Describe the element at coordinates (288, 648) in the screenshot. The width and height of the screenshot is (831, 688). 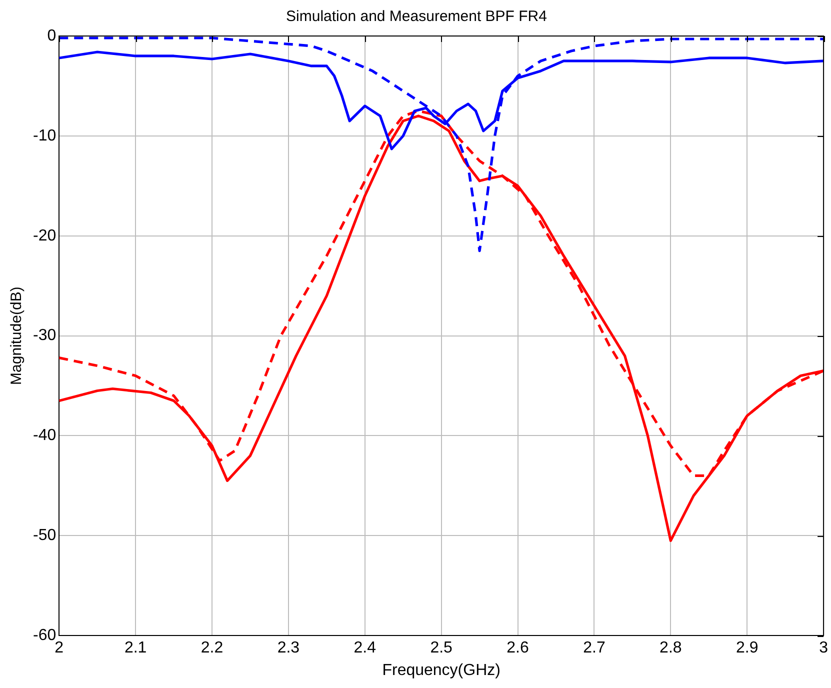
I see `x-tick-label: 2.3` at that location.